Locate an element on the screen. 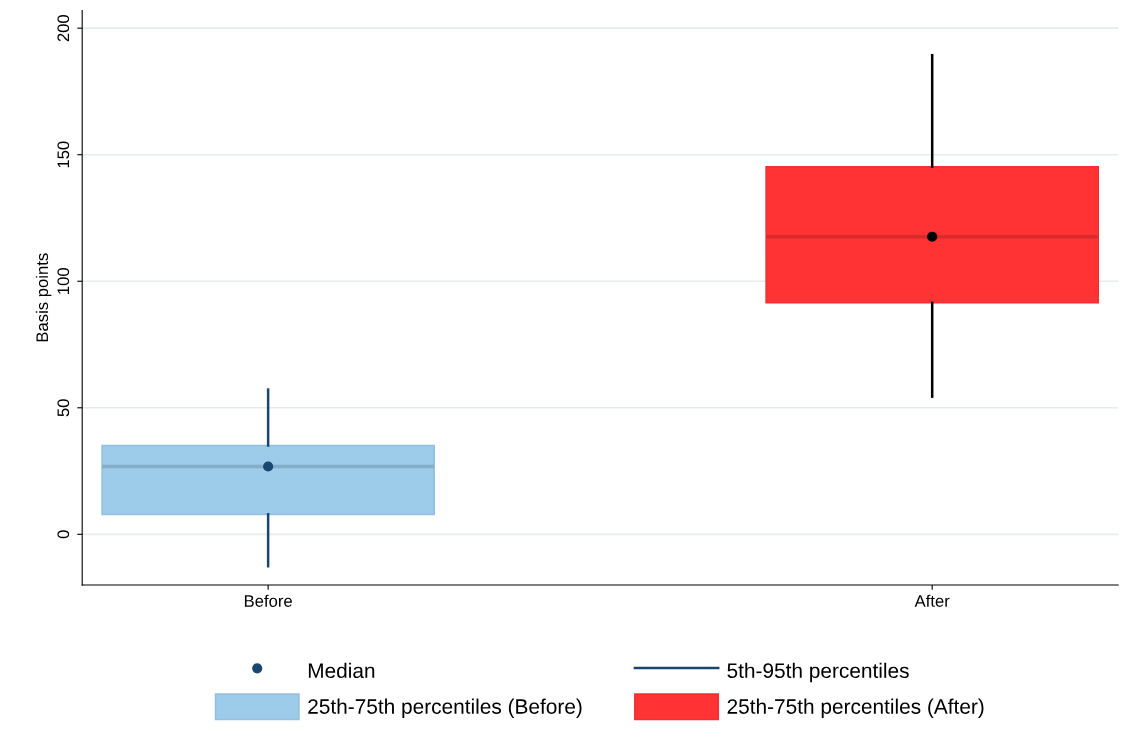 This screenshot has height=748, width=1126. y-tick-label: 50 is located at coordinates (63, 408).